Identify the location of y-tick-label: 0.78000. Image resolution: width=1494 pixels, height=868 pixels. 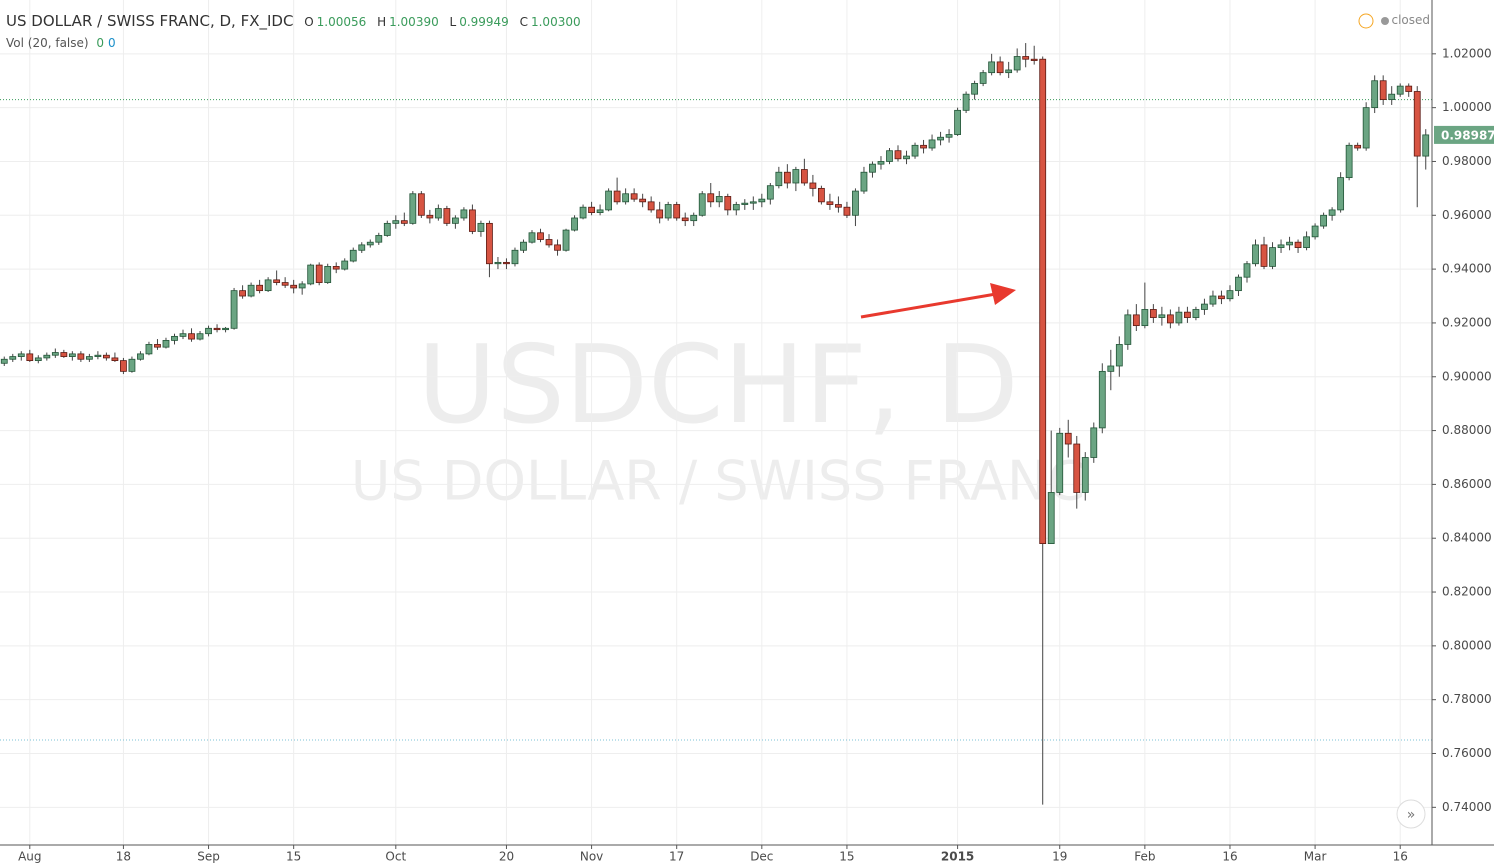
(1467, 699).